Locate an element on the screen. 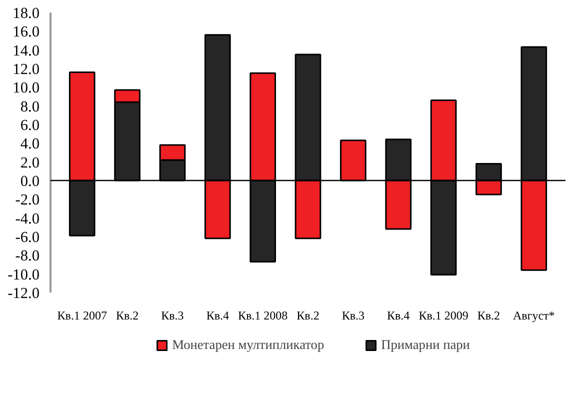 The width and height of the screenshot is (585, 417). y-tick-label: 0.0 is located at coordinates (30, 181).